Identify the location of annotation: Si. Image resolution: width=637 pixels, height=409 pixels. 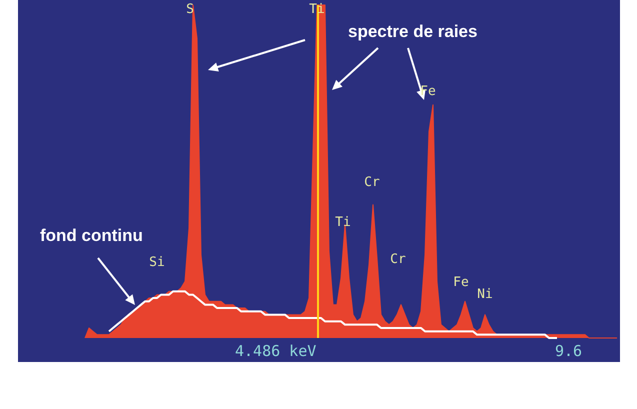
(157, 262).